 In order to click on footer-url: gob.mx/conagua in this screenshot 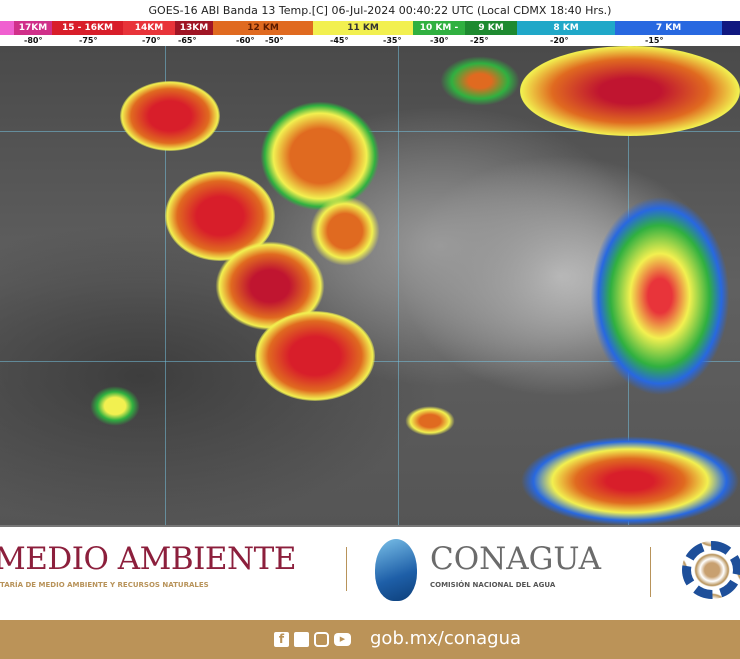, I will do `click(446, 638)`.